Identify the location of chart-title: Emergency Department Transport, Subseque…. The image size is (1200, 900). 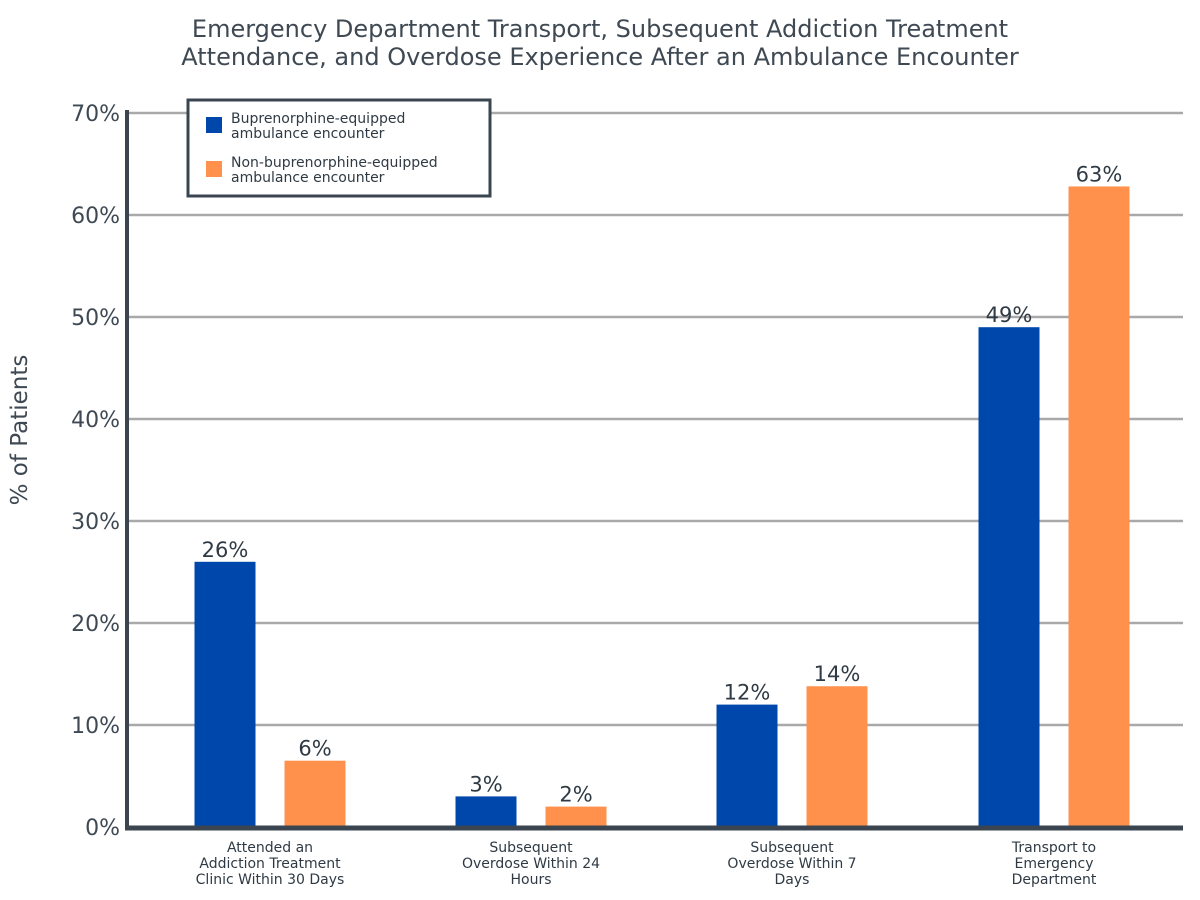
(600, 43).